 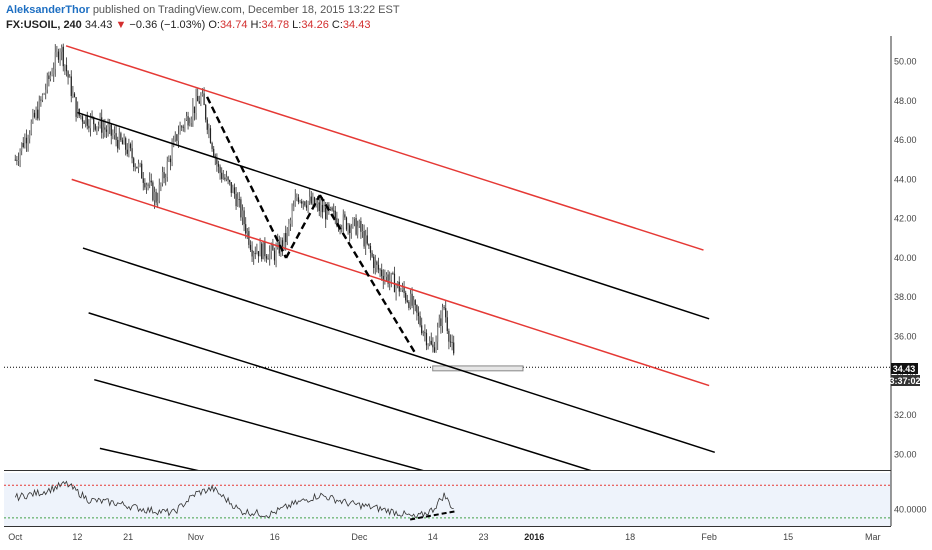 I want to click on rsi-pane, so click(x=447, y=500).